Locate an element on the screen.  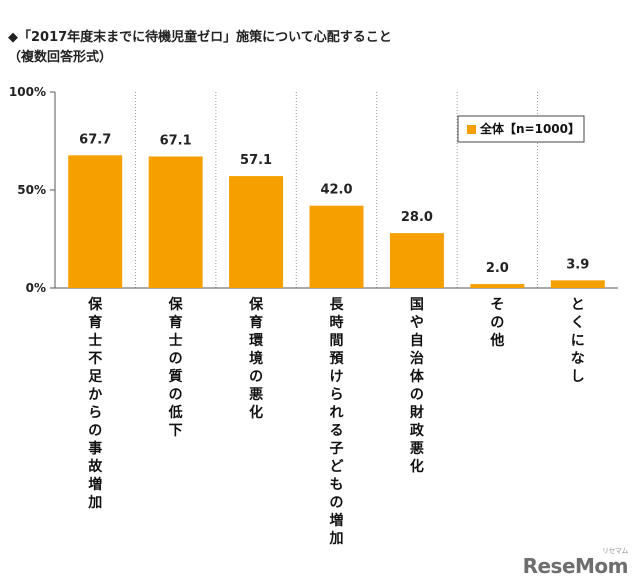
data-label: 42.0 is located at coordinates (336, 190).